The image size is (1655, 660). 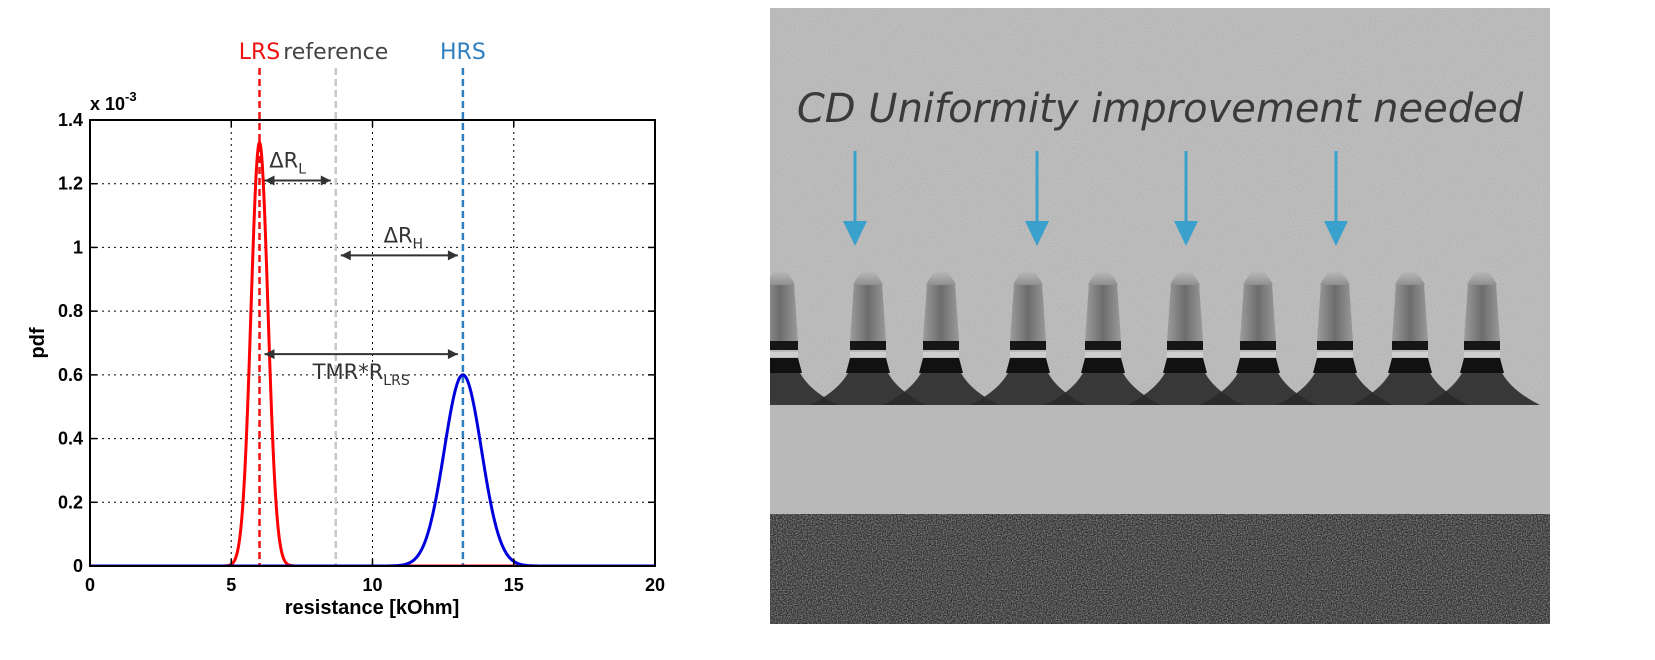 What do you see at coordinates (70, 439) in the screenshot?
I see `y-tick-label: 0.4` at bounding box center [70, 439].